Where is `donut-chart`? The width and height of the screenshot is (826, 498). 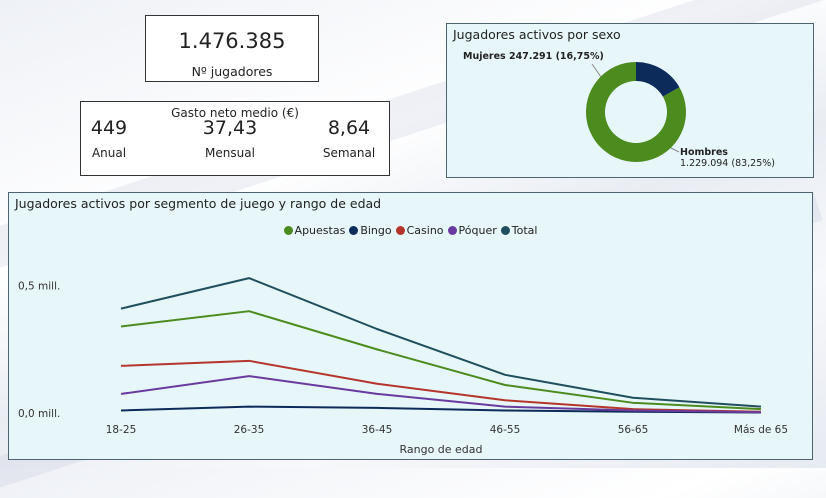
donut-chart is located at coordinates (636, 112).